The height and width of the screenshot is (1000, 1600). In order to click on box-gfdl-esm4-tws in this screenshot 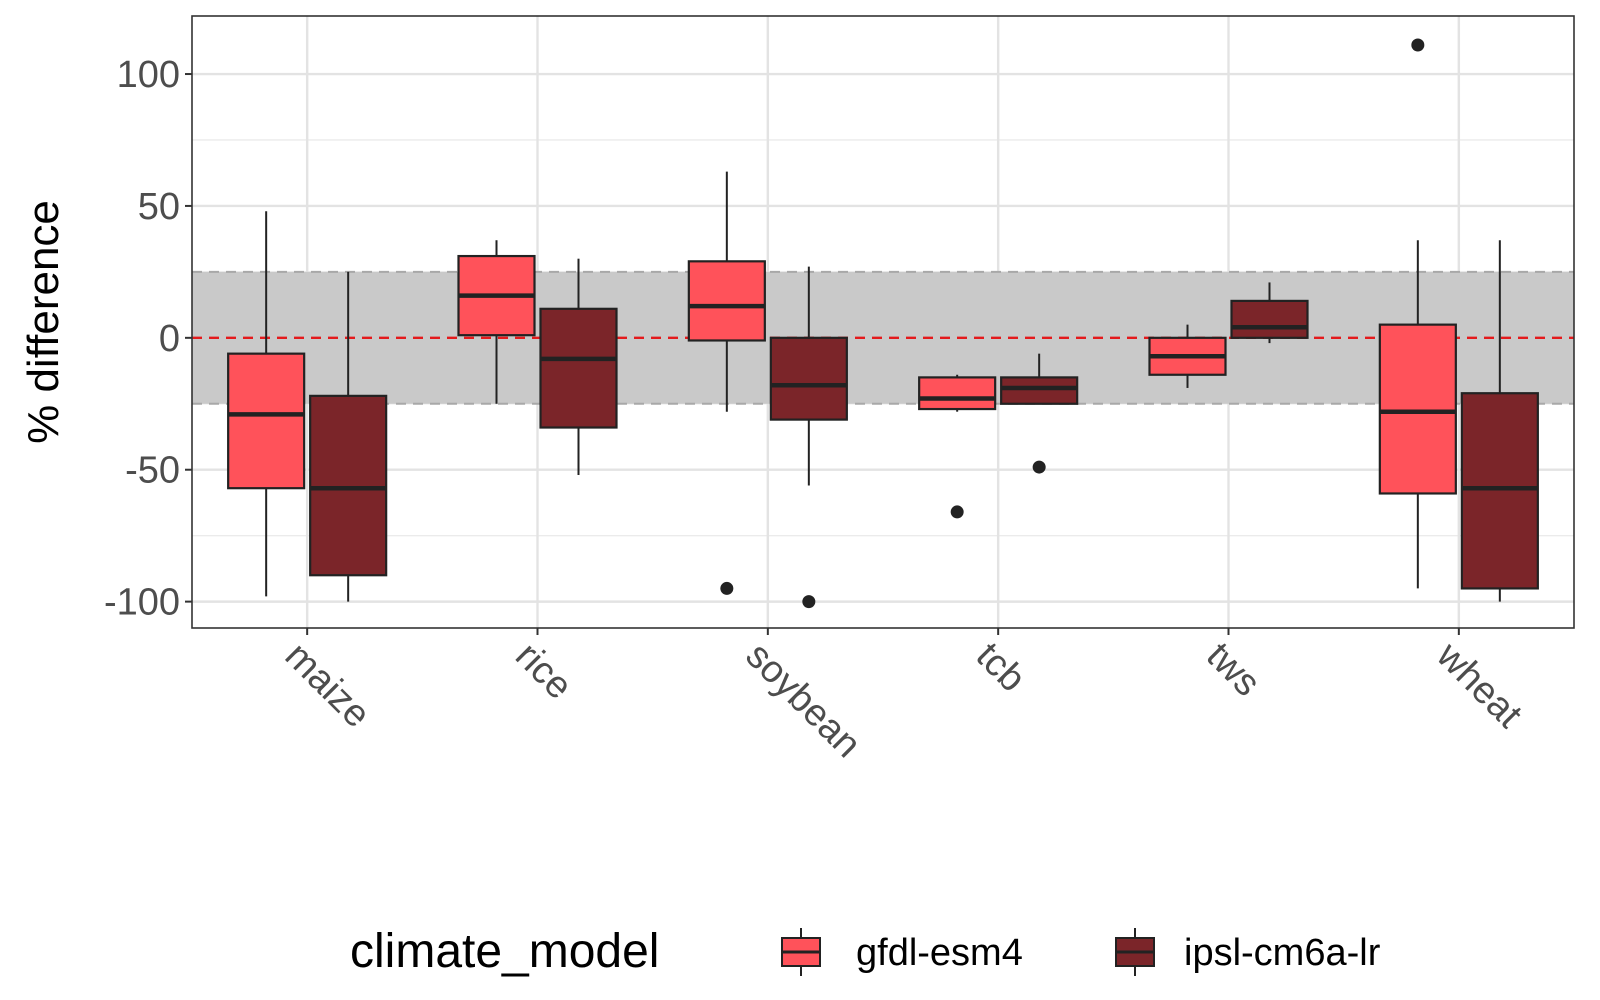, I will do `click(1187, 356)`.